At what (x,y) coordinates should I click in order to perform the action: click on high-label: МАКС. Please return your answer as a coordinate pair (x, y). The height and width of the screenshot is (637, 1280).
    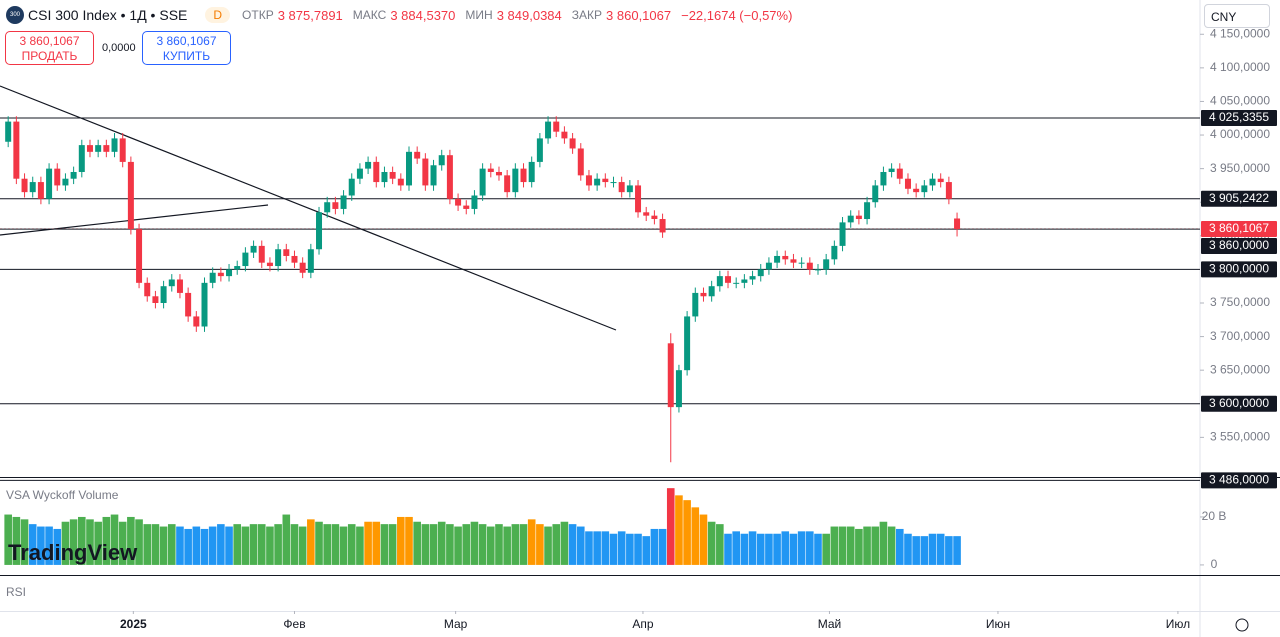
    Looking at the image, I should click on (369, 15).